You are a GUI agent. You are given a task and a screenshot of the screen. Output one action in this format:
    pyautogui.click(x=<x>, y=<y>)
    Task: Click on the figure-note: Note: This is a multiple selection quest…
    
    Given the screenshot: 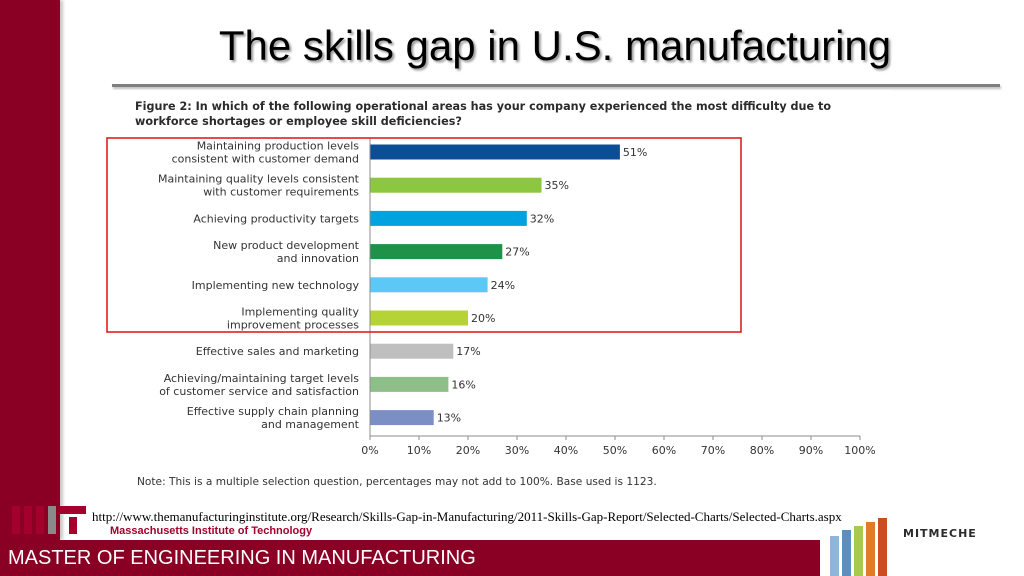 What is the action you would take?
    pyautogui.click(x=397, y=482)
    